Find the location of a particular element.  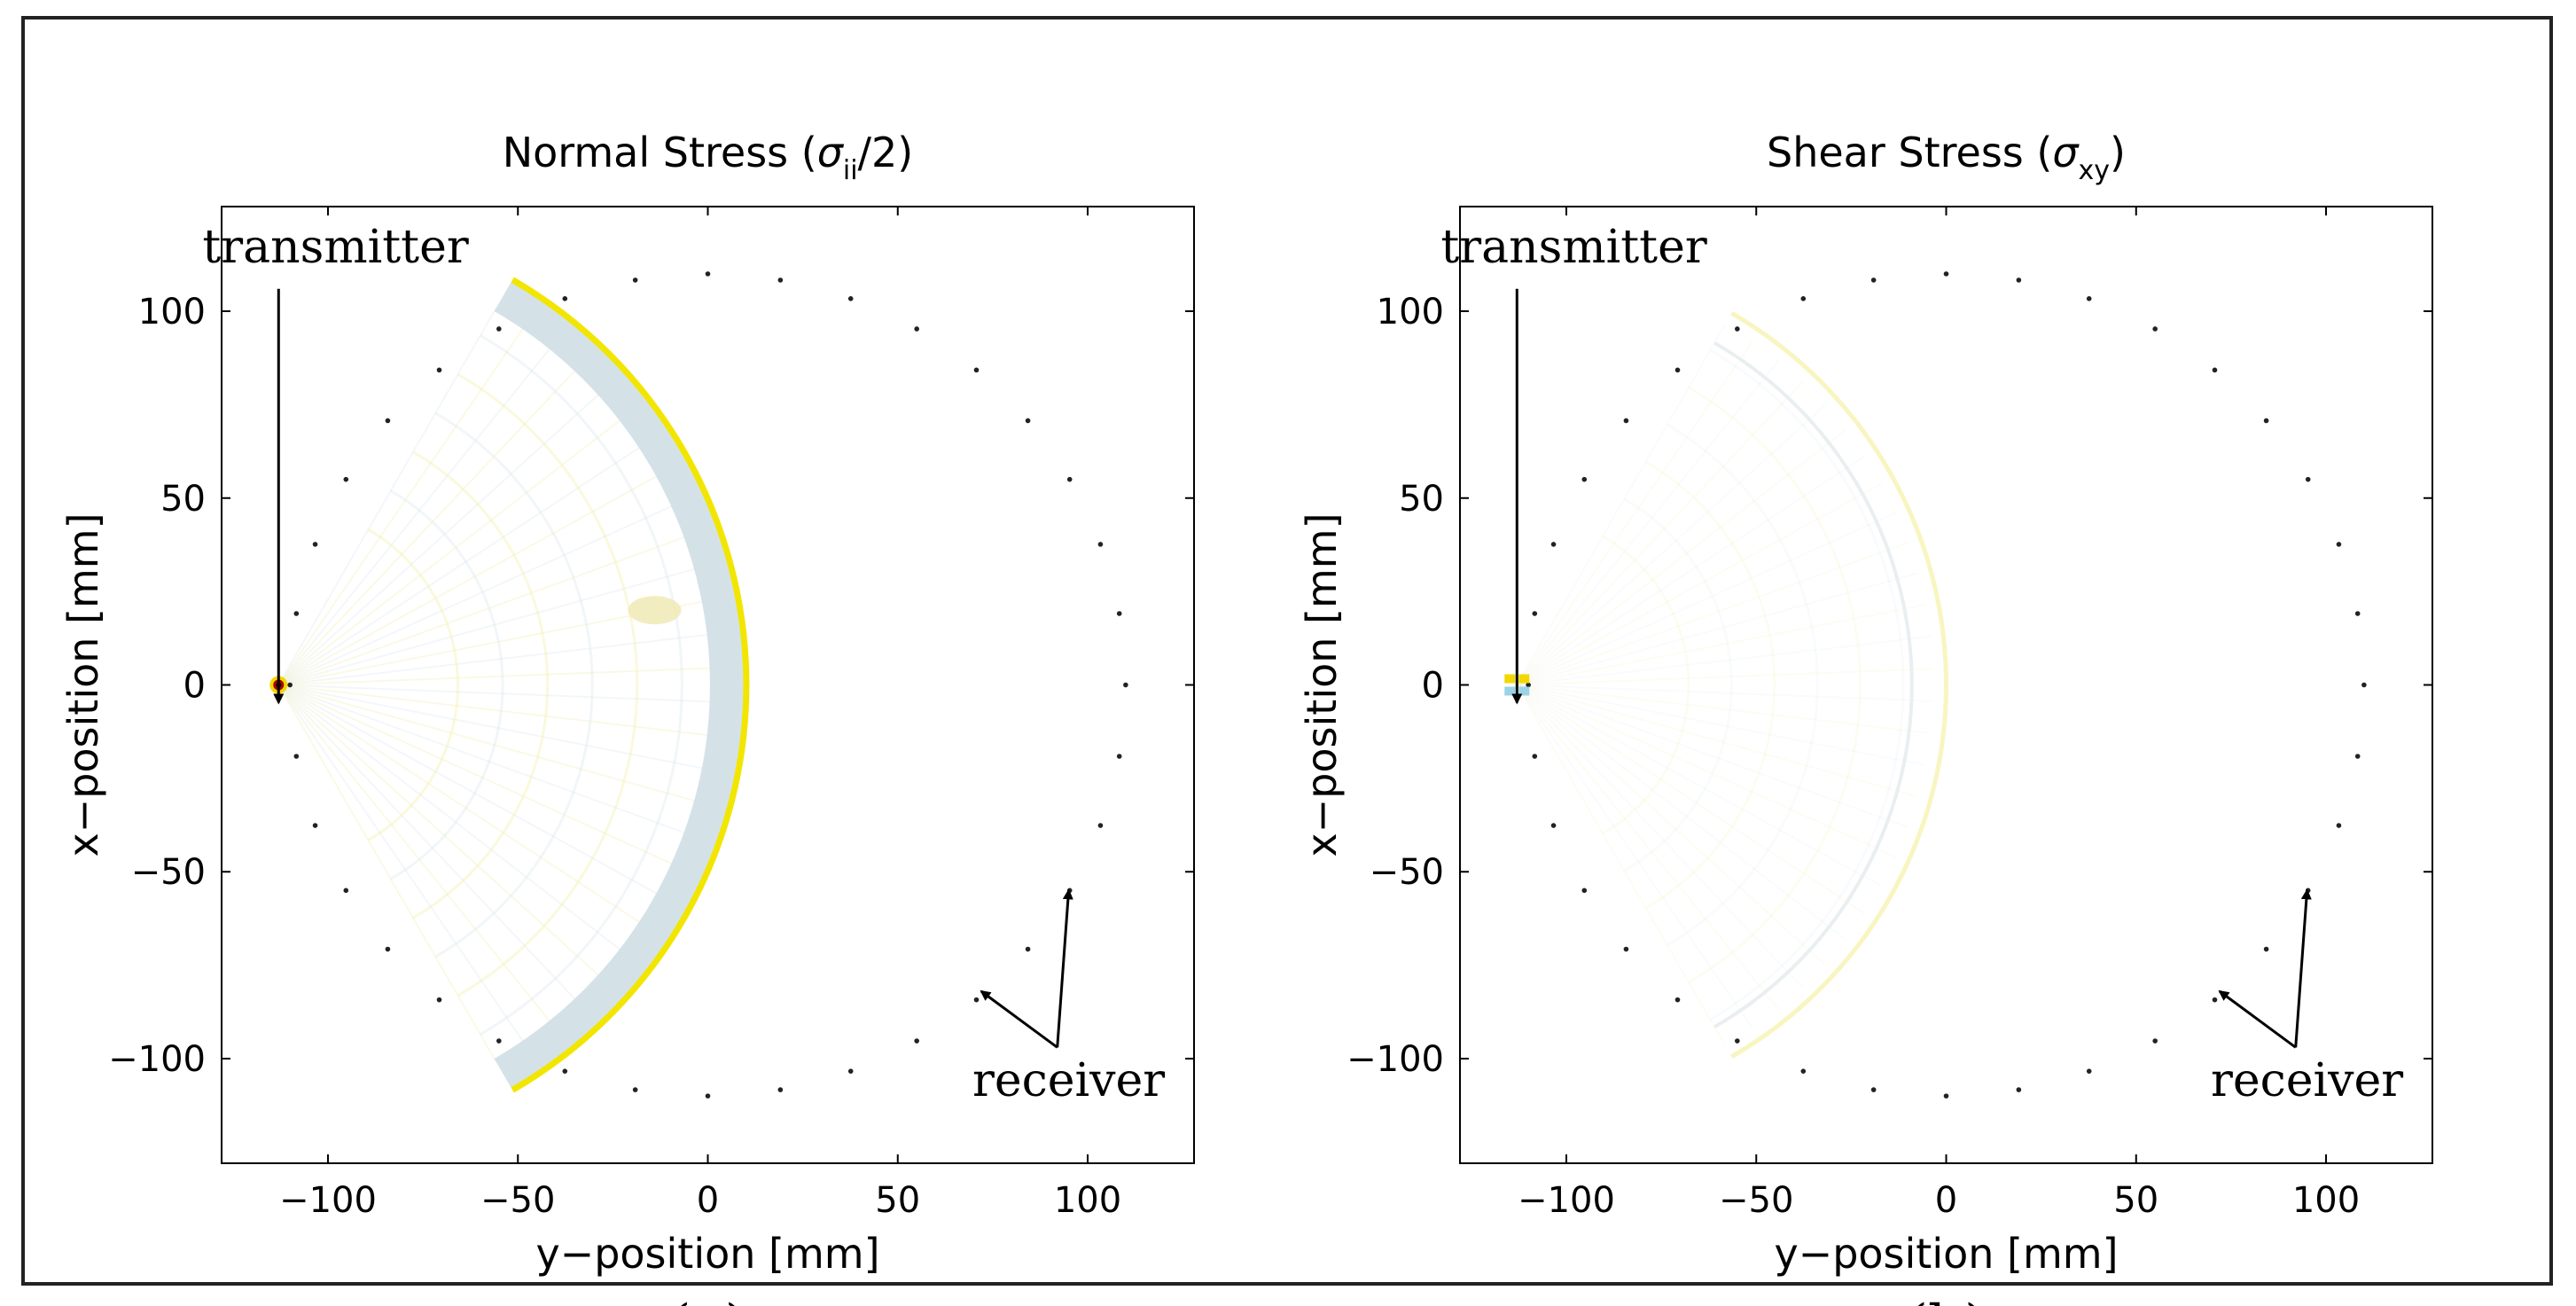

receiver-label: receiver is located at coordinates (1068, 1080).